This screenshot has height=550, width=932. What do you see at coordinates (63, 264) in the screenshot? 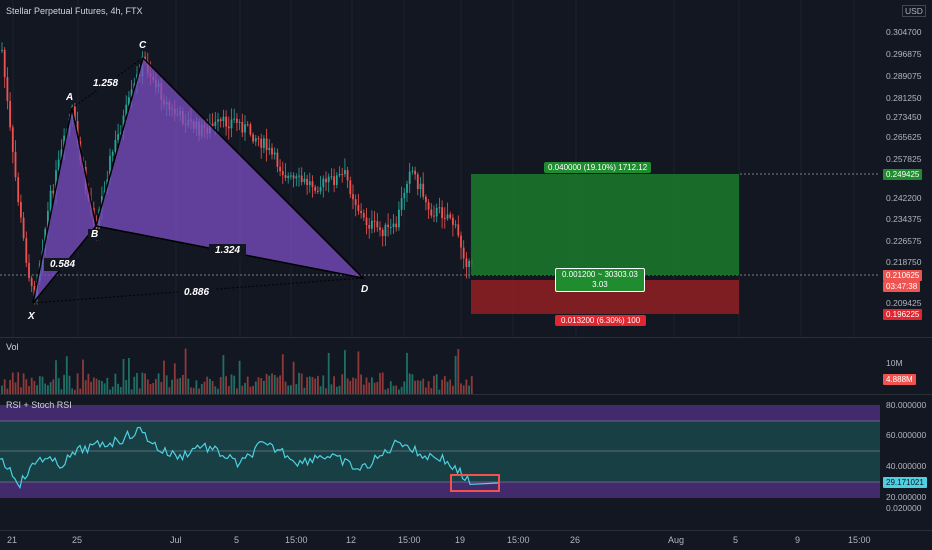
I see `ratio-xab-label: 0.584` at bounding box center [63, 264].